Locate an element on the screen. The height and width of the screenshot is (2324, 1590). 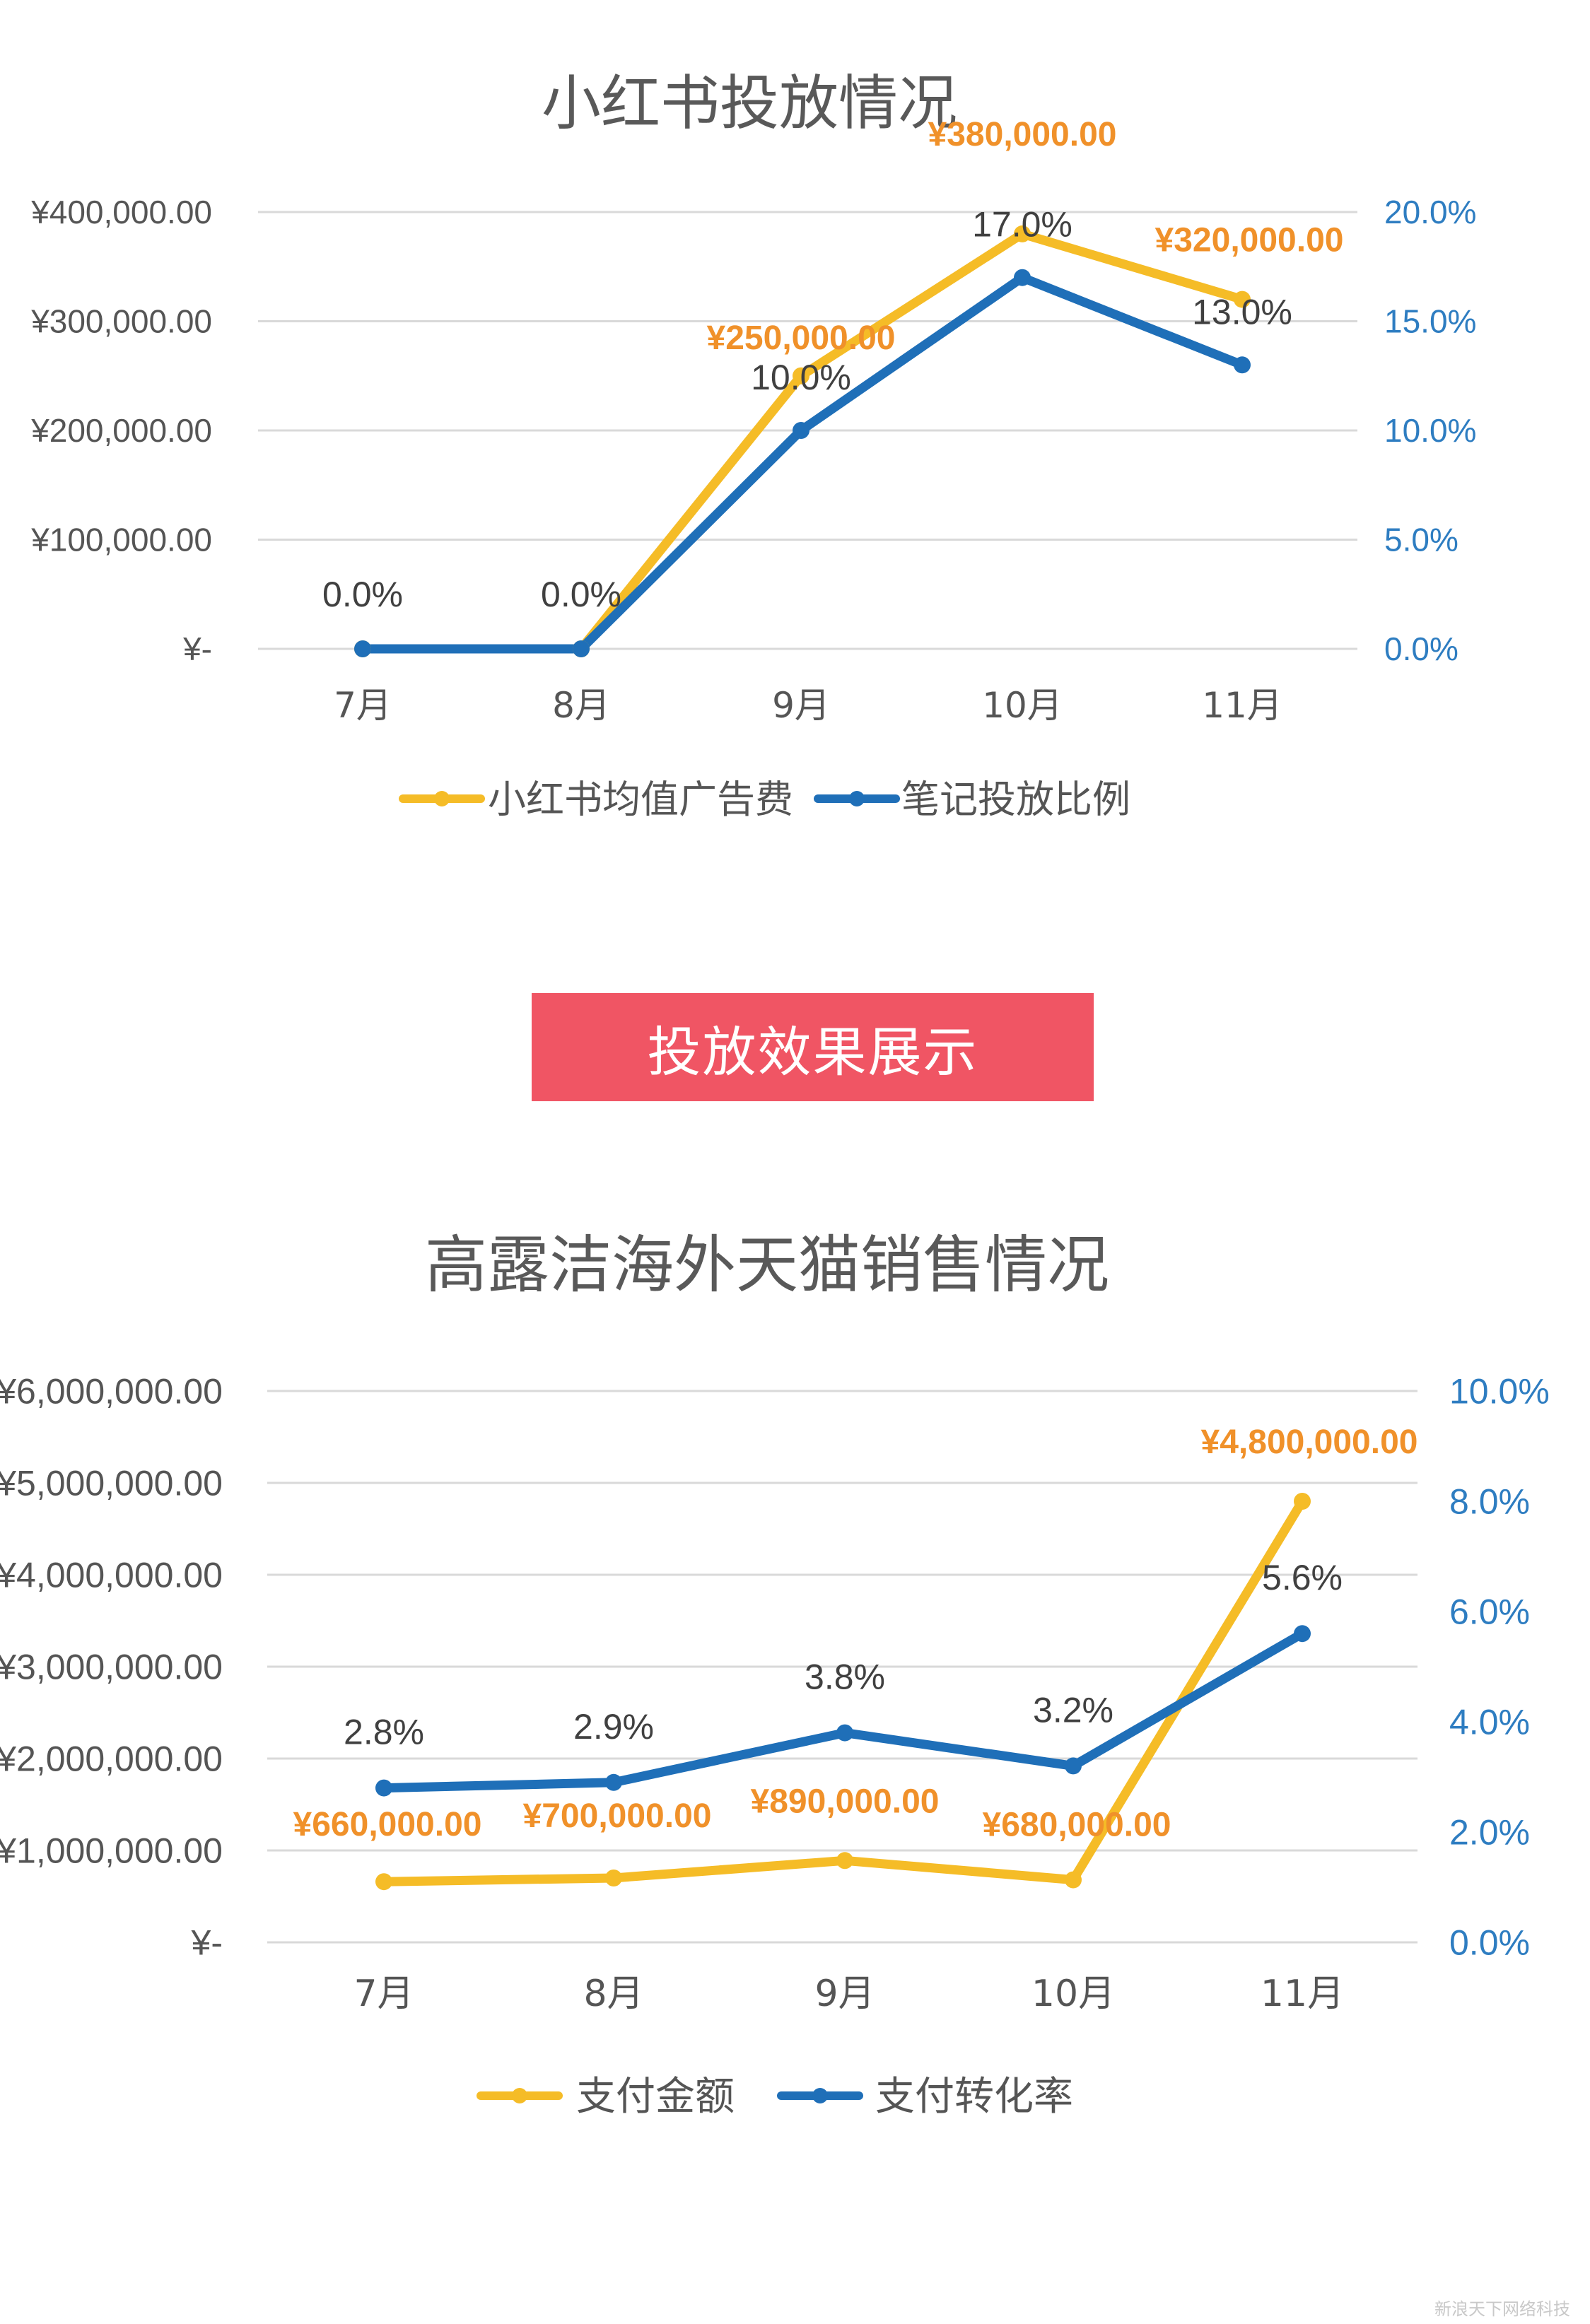
data-label: ¥680,000.00 is located at coordinates (1077, 1825).